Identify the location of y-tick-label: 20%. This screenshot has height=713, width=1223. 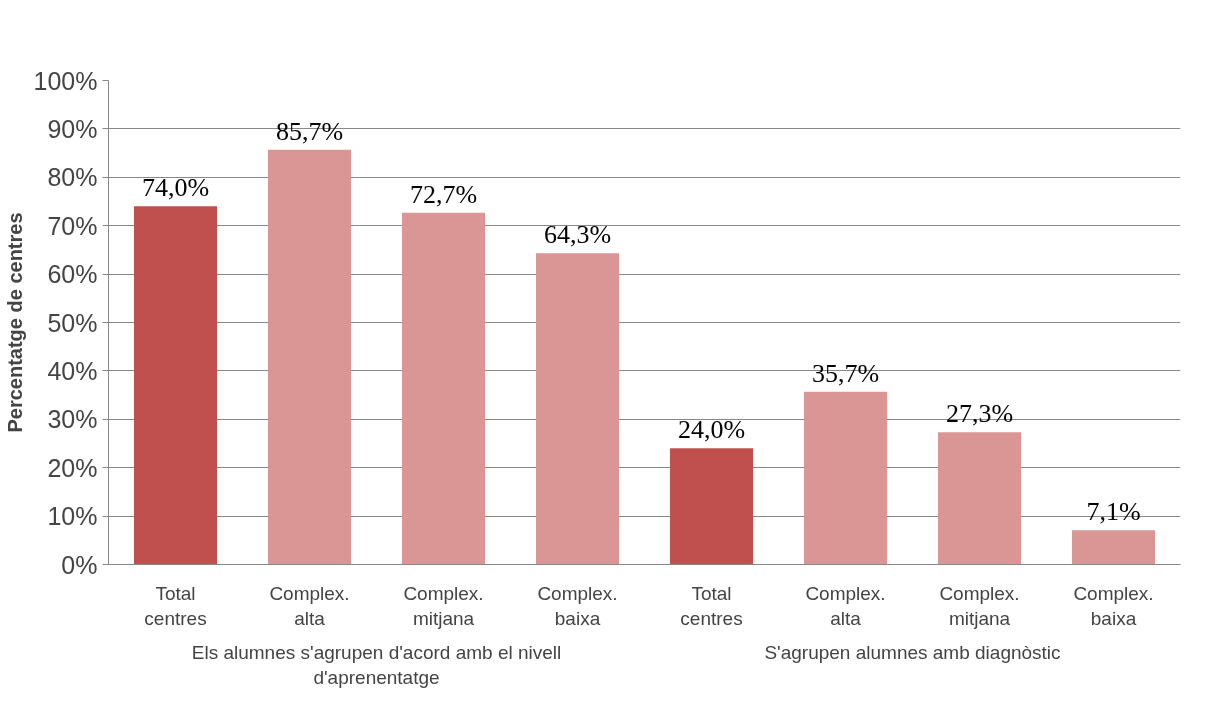
(72, 467).